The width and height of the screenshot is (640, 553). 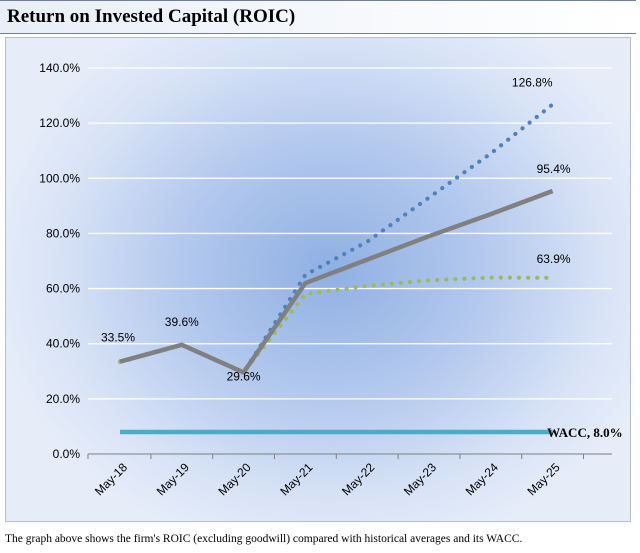 I want to click on data-label-may18: 33.5%, so click(x=118, y=338).